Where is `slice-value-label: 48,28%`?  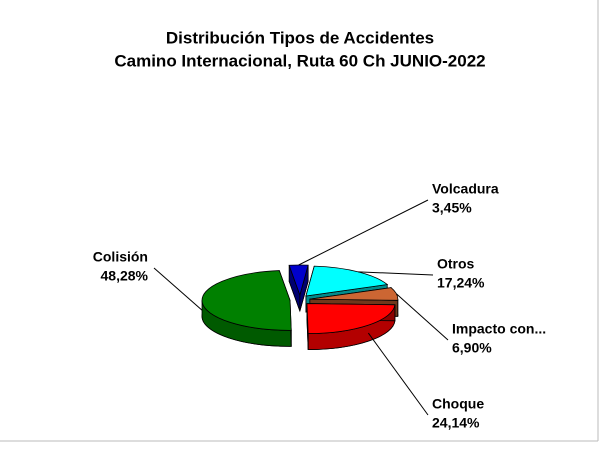 slice-value-label: 48,28% is located at coordinates (125, 276).